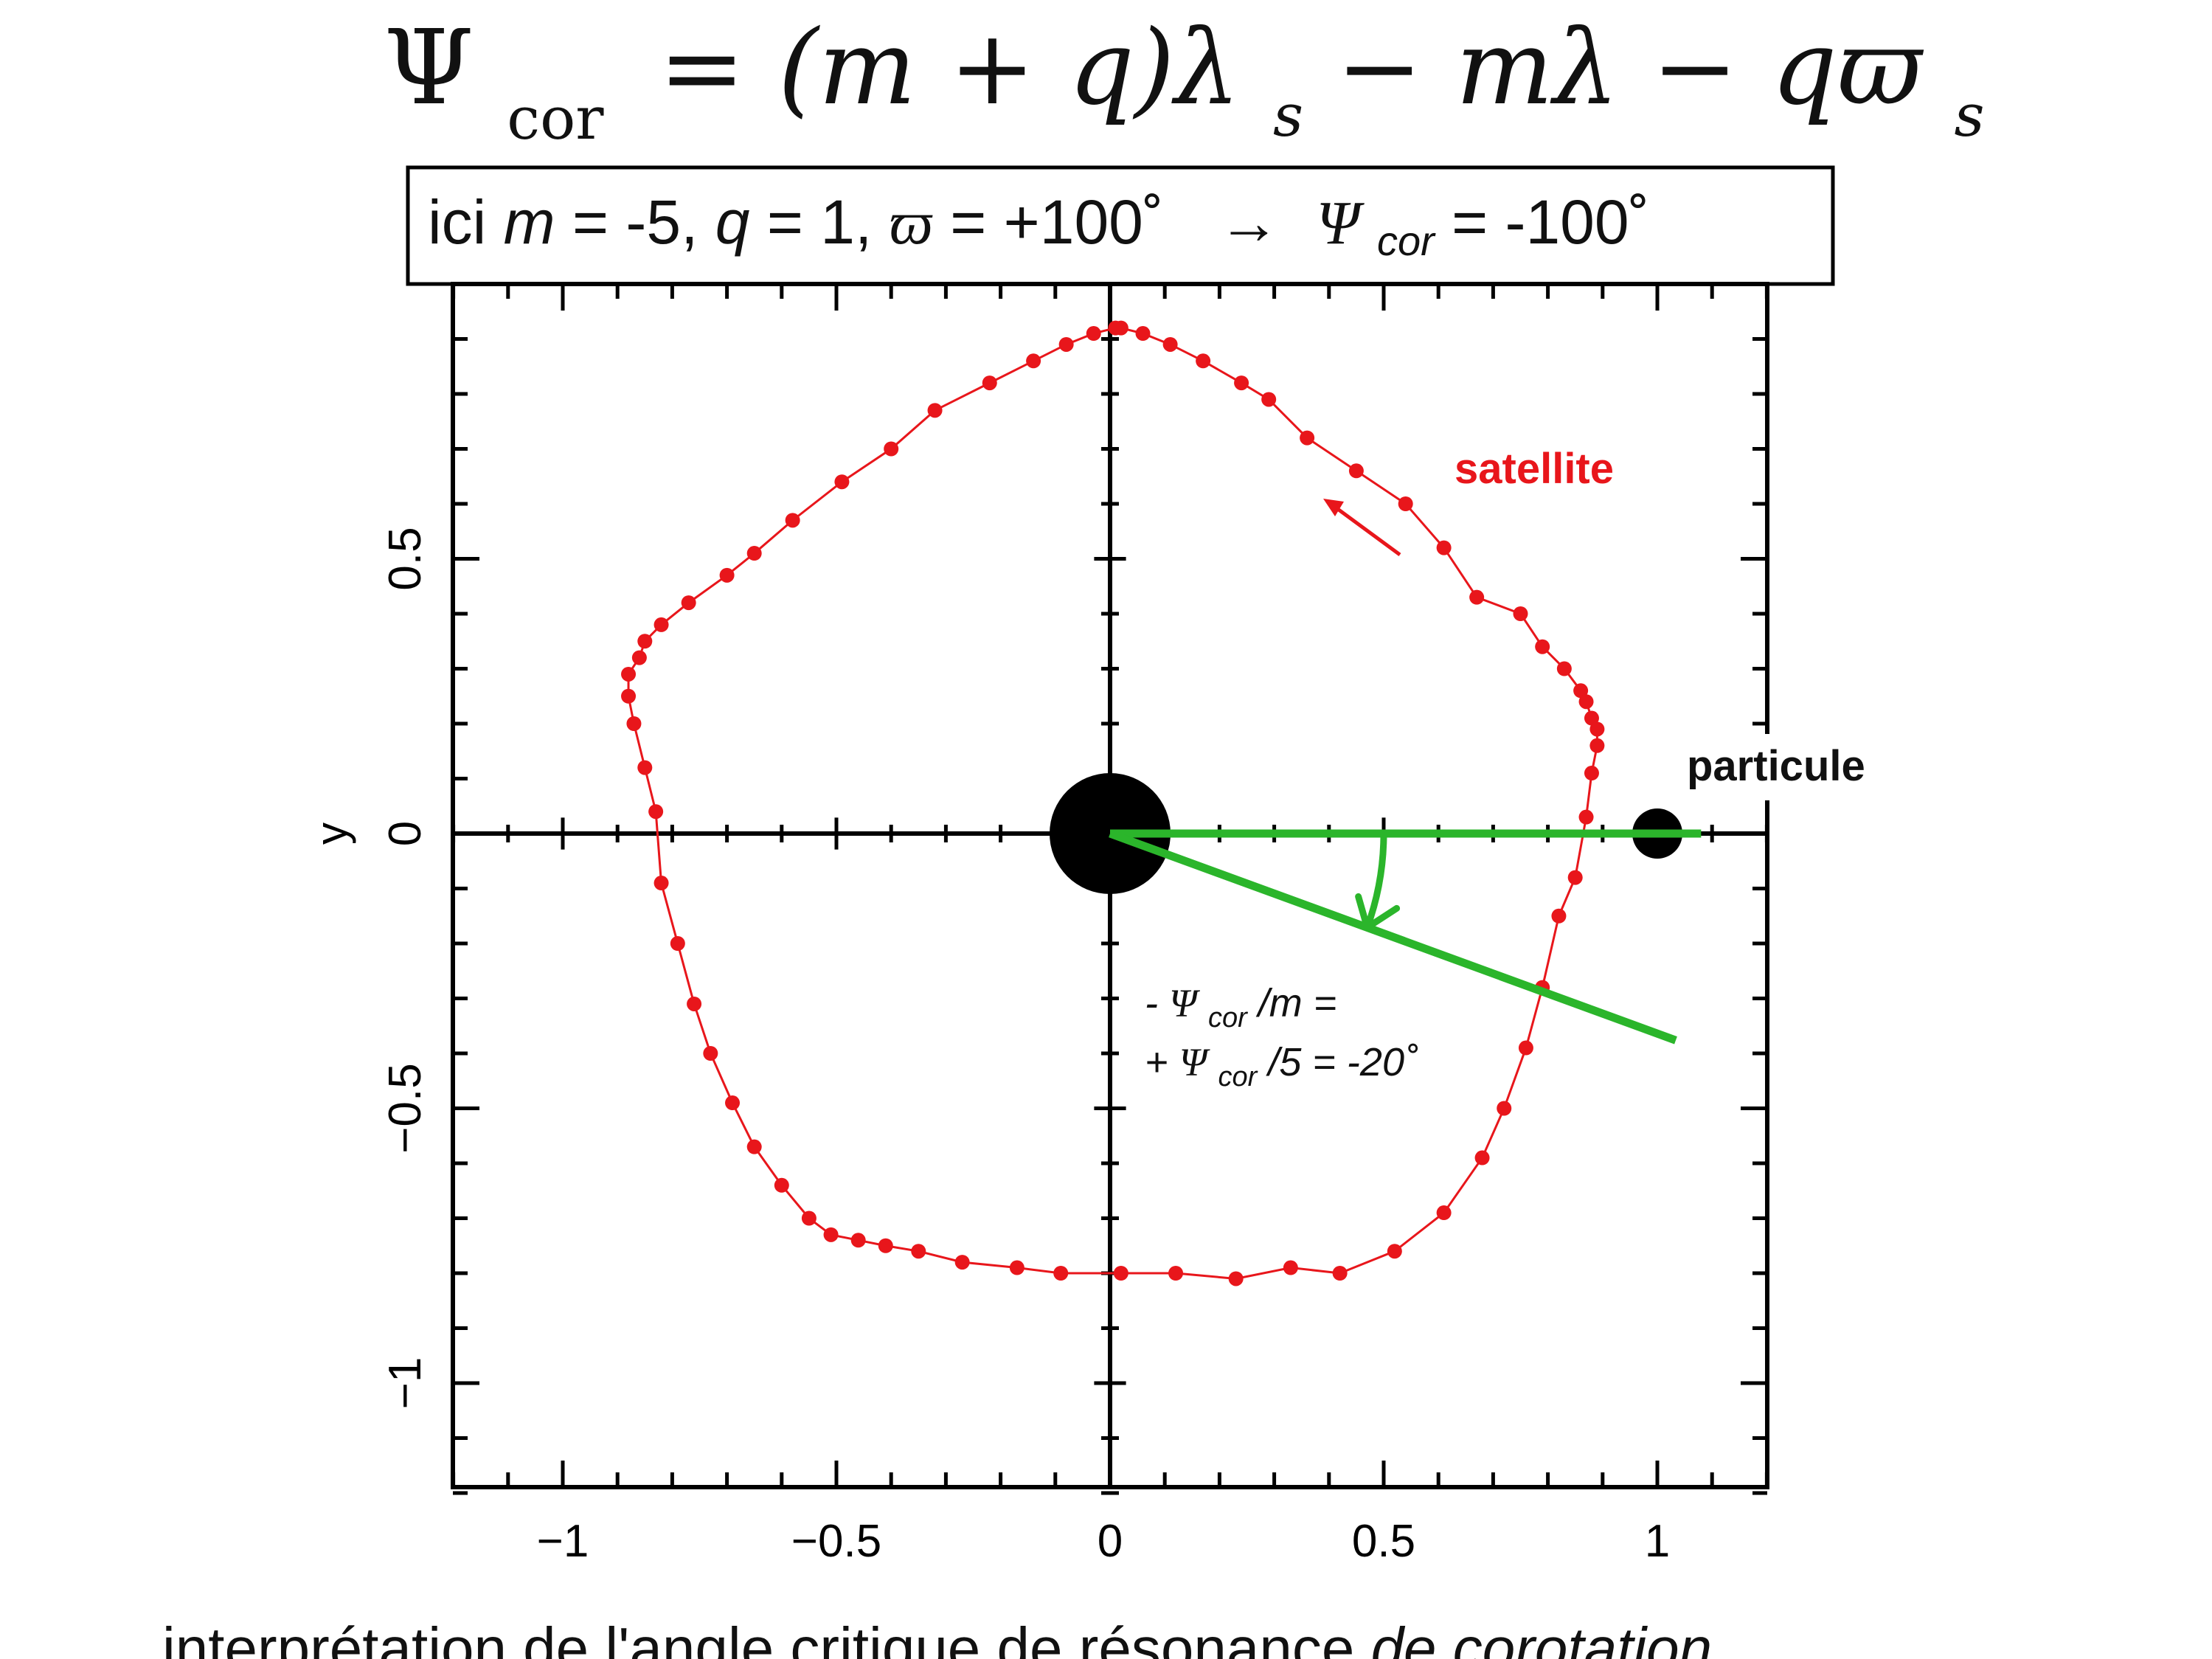 This screenshot has width=2212, height=1659. Describe the element at coordinates (1393, 937) in the screenshot. I see `rotated-line` at that location.